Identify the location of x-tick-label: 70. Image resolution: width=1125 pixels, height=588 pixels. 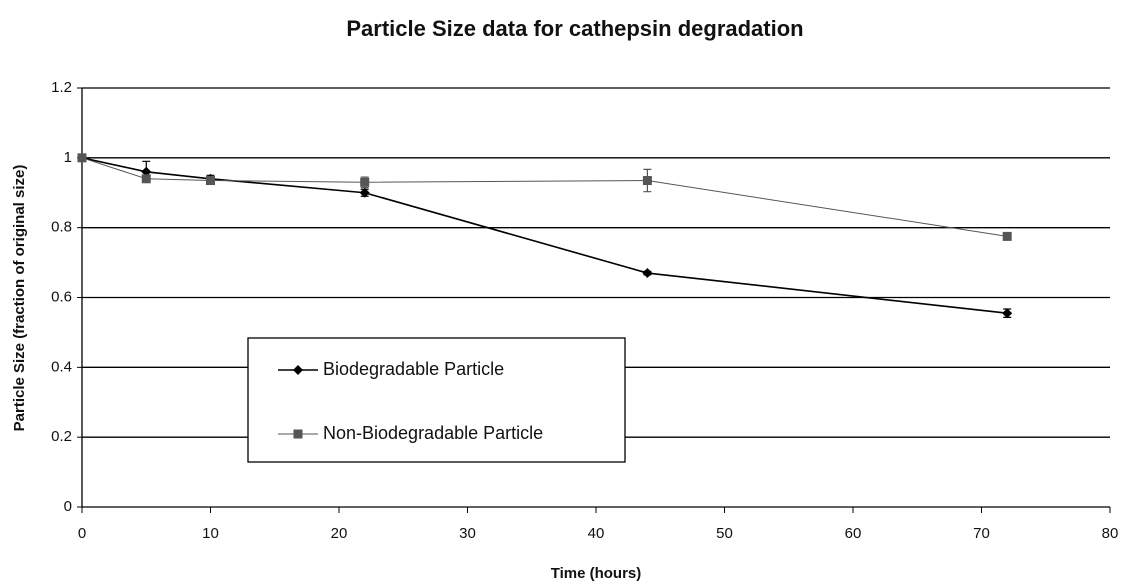
(981, 533).